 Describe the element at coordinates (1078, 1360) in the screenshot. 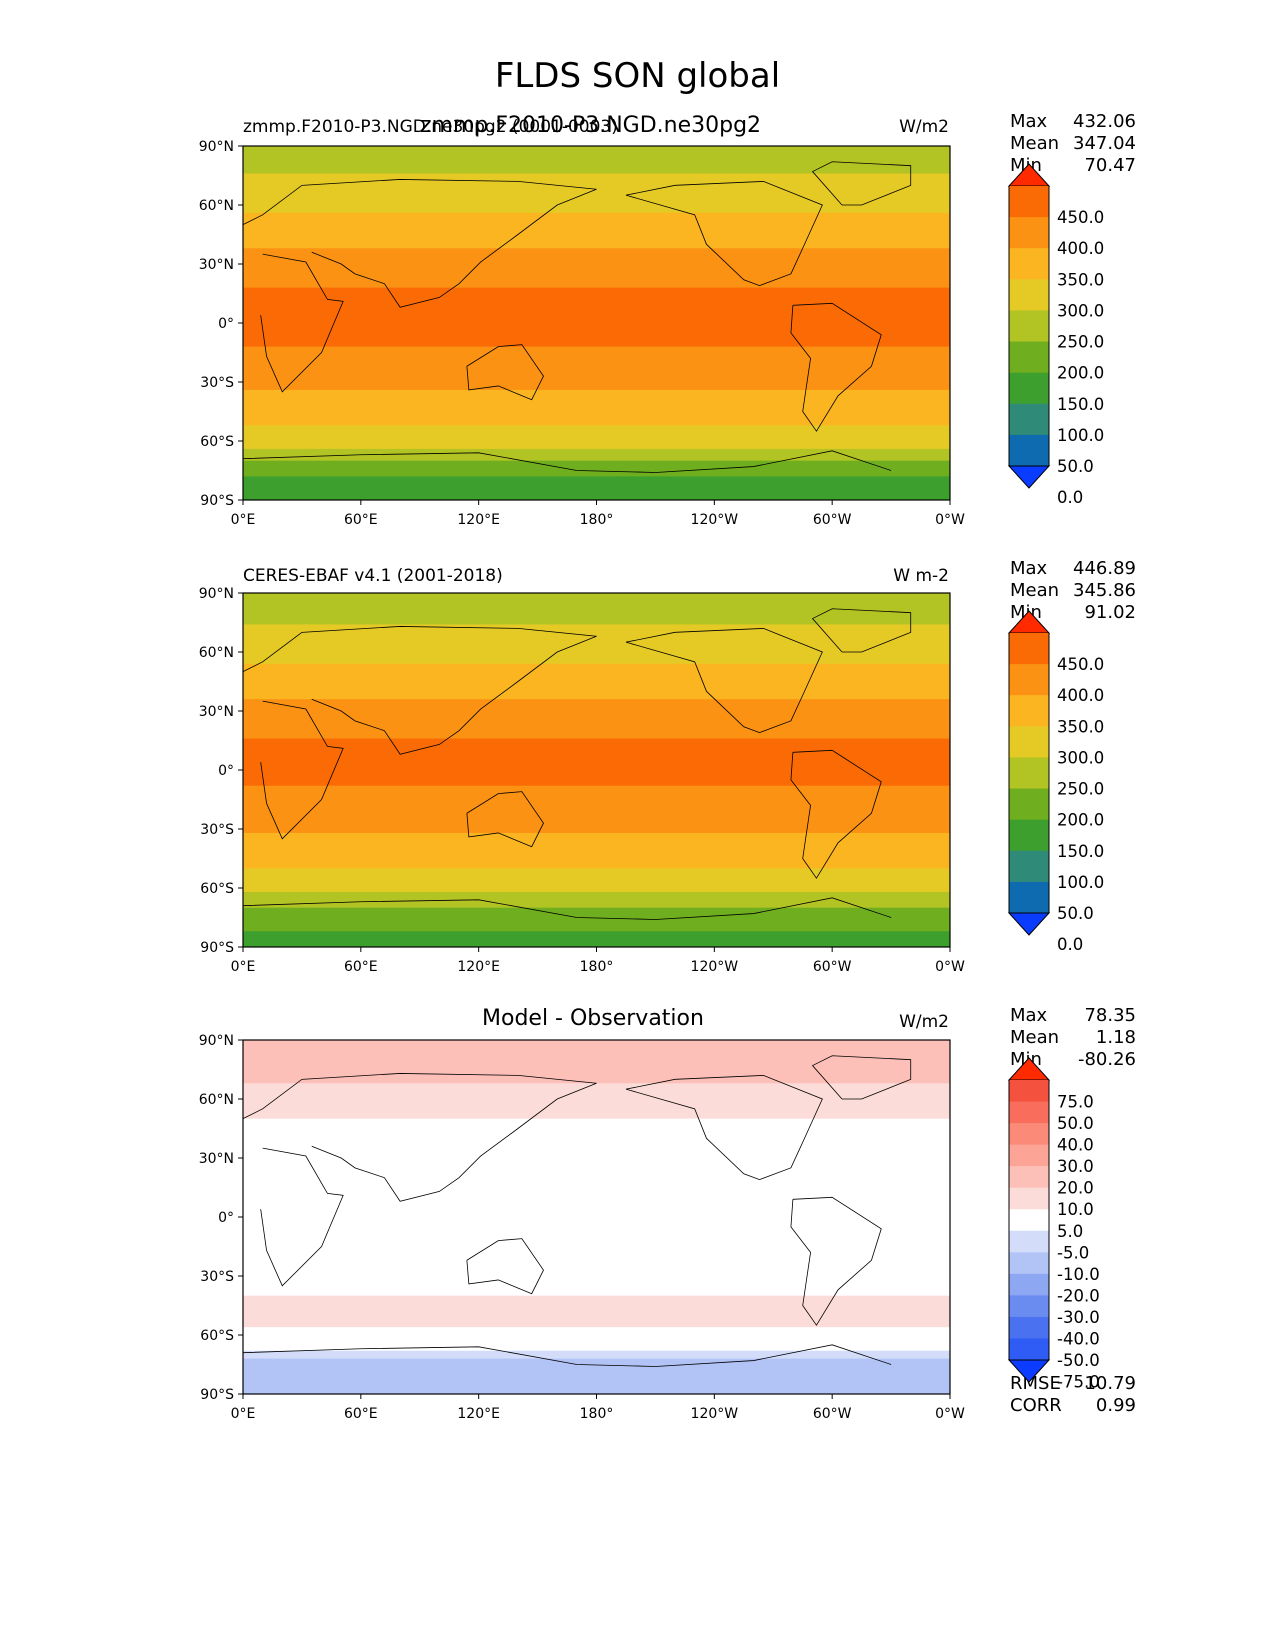

I see `colorbar-label: -50.0` at that location.